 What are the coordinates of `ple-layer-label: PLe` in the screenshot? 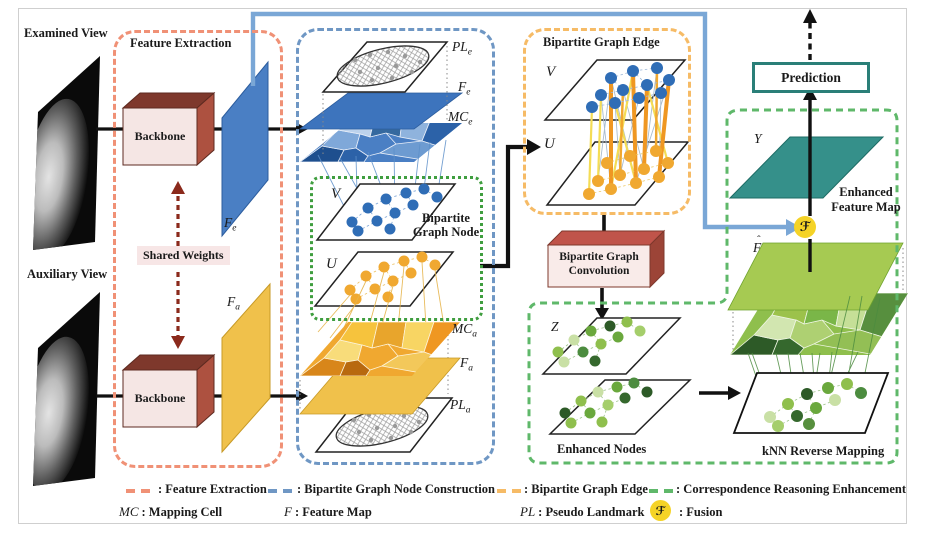 It's located at (462, 48).